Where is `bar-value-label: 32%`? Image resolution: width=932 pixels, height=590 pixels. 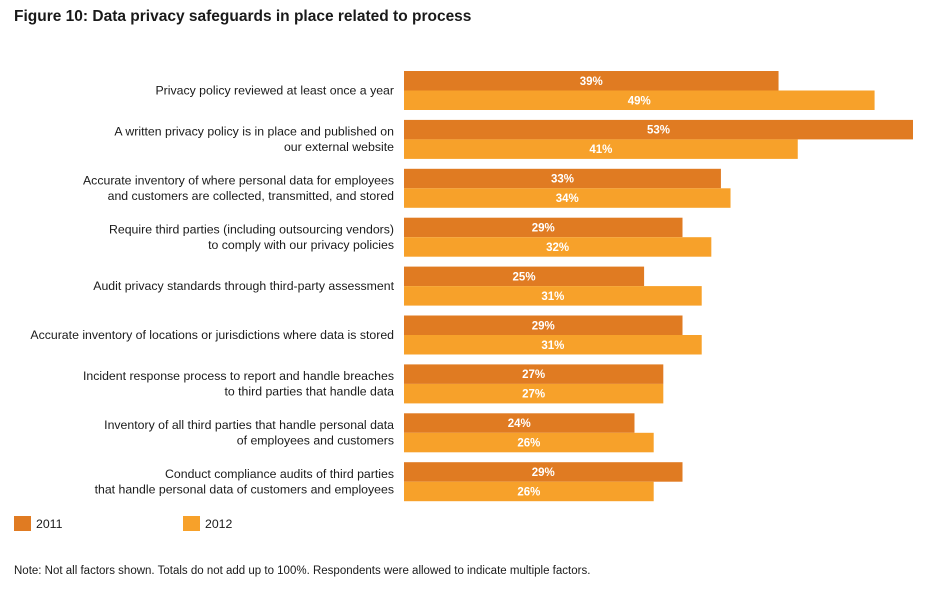 bar-value-label: 32% is located at coordinates (557, 248).